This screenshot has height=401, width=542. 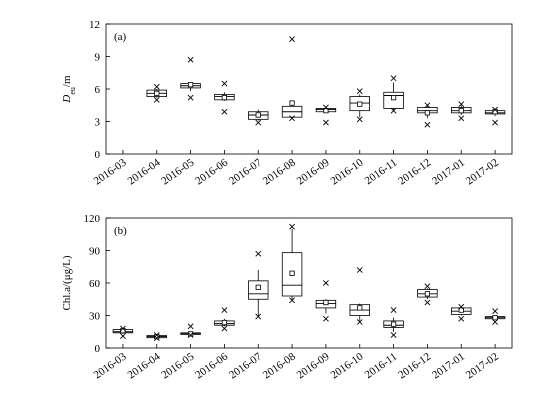 What do you see at coordinates (95, 252) in the screenshot?
I see `y-tick-label: 90` at bounding box center [95, 252].